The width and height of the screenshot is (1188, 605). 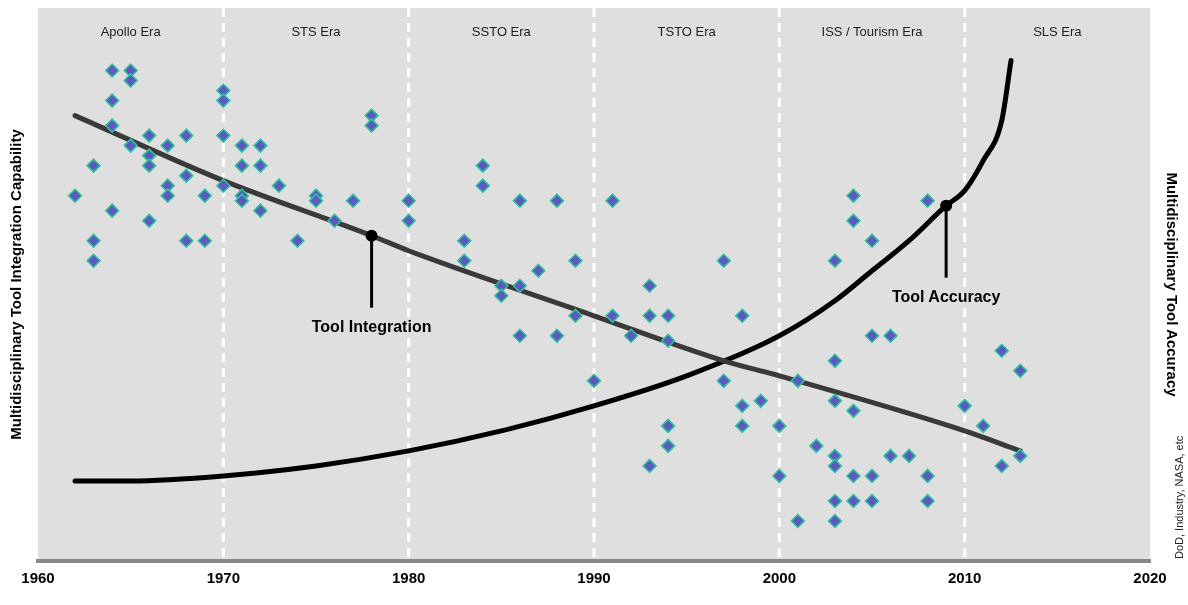 I want to click on text: SLS Era, so click(x=1058, y=31).